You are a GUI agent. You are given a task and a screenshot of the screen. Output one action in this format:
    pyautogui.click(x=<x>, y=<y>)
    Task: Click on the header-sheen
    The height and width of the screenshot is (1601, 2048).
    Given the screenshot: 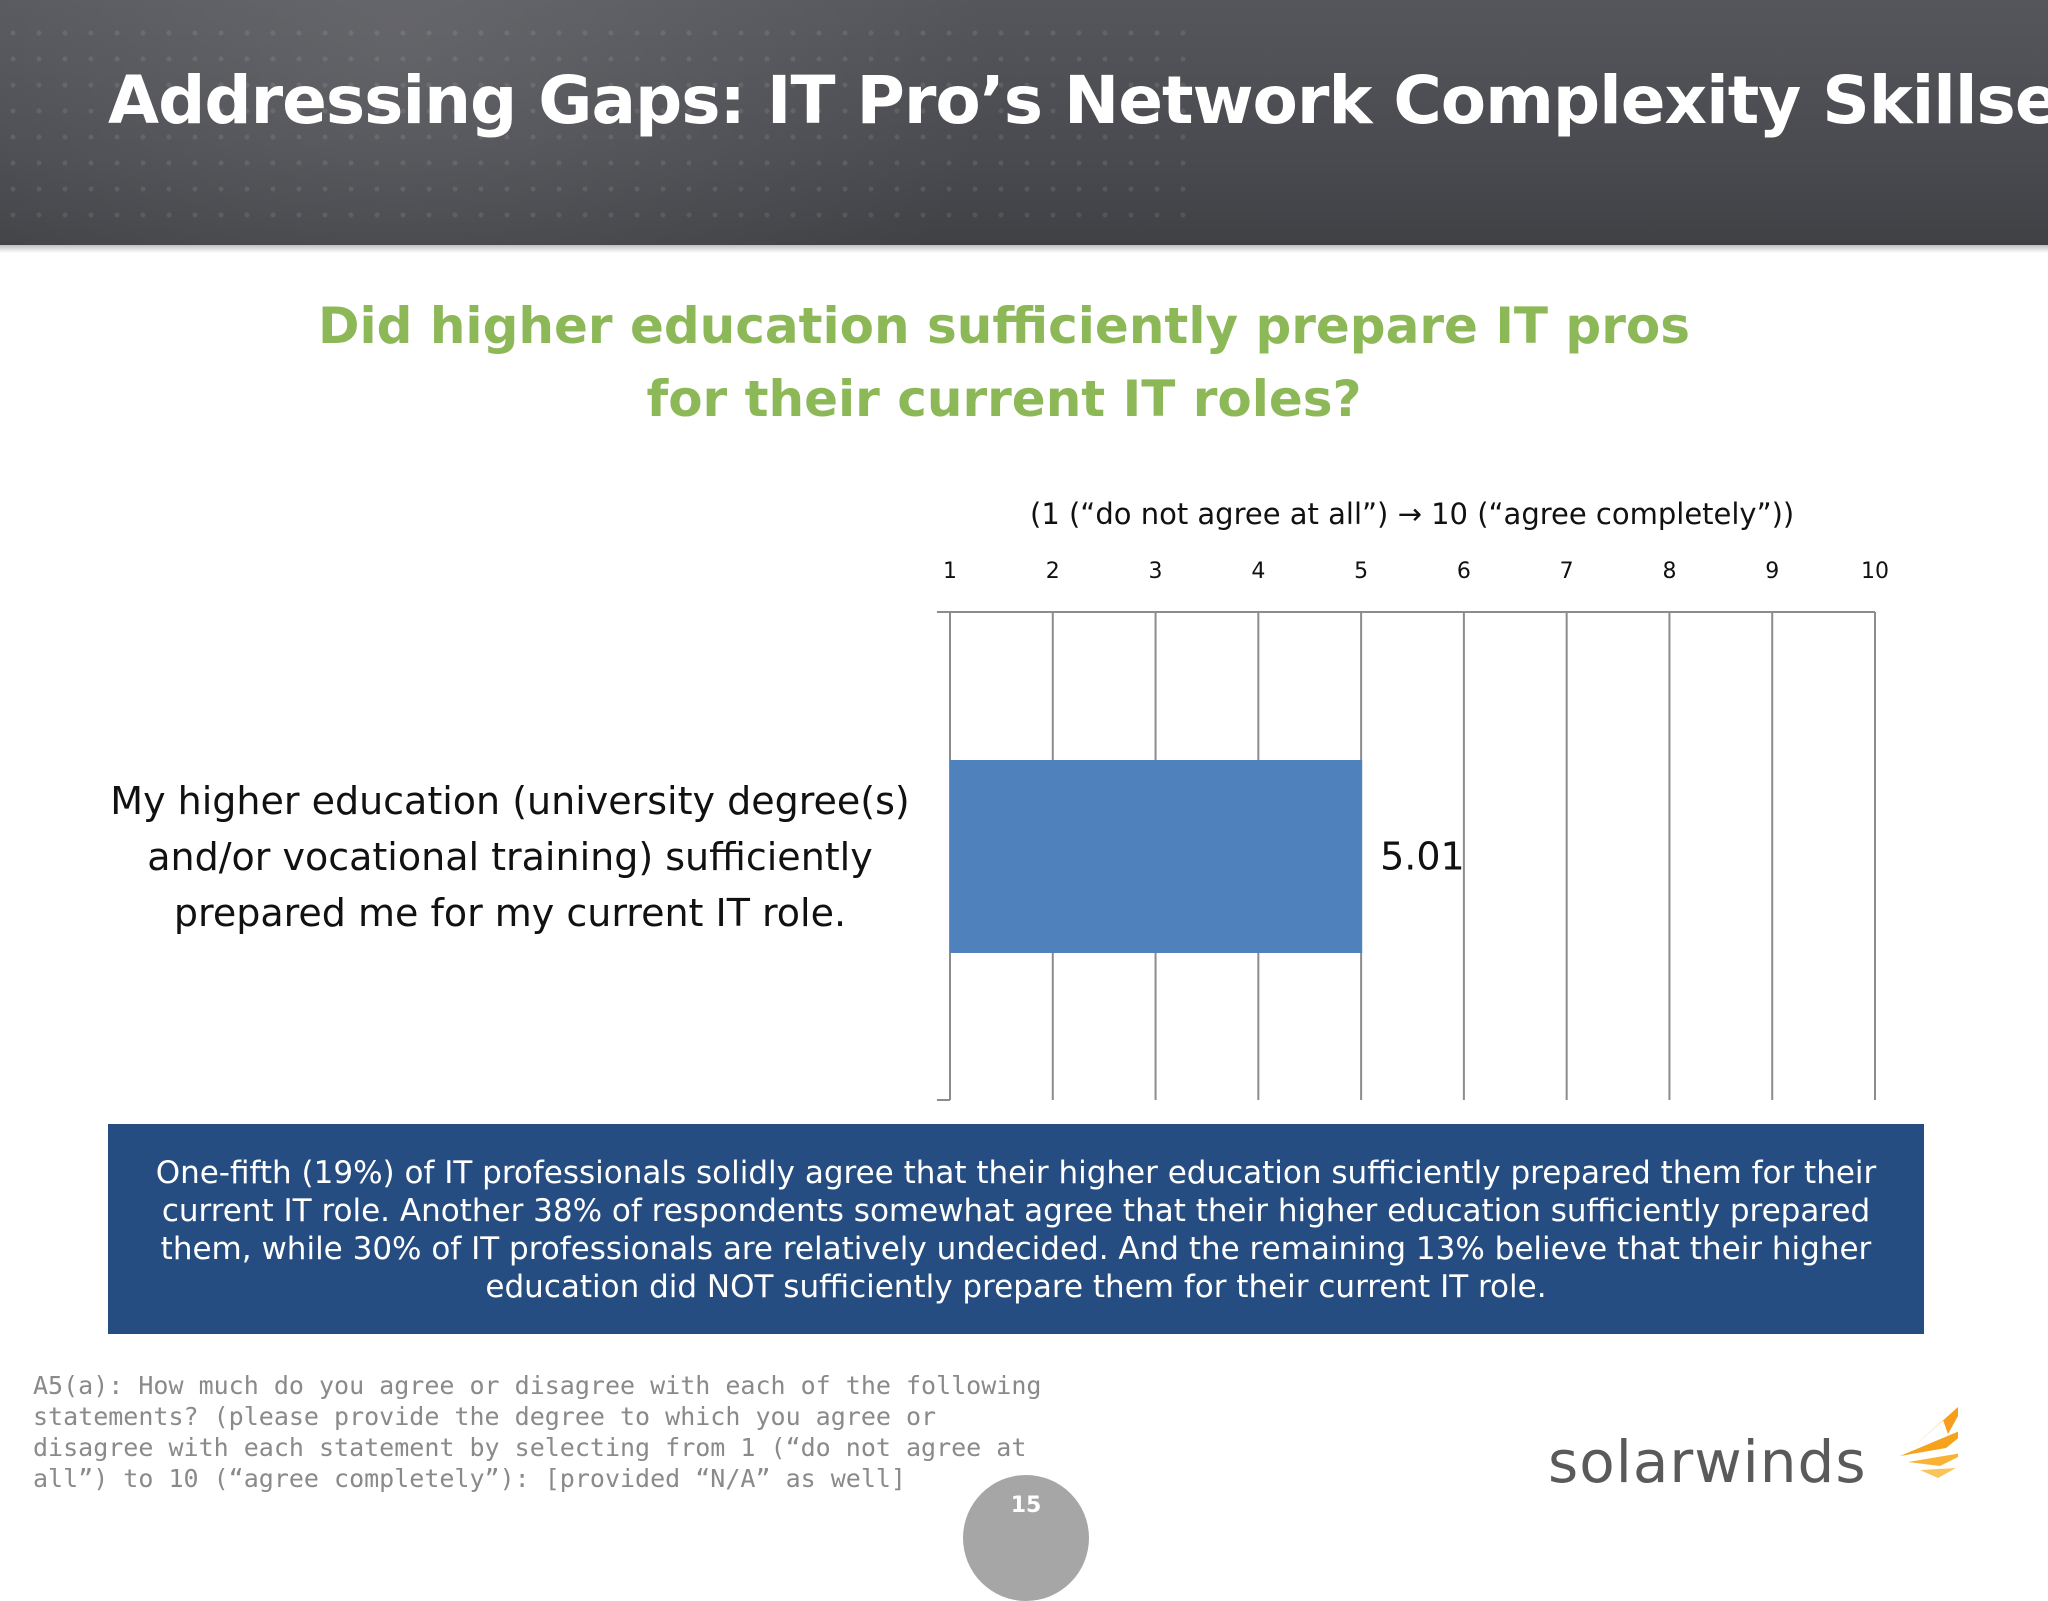 What is the action you would take?
    pyautogui.click(x=500, y=122)
    